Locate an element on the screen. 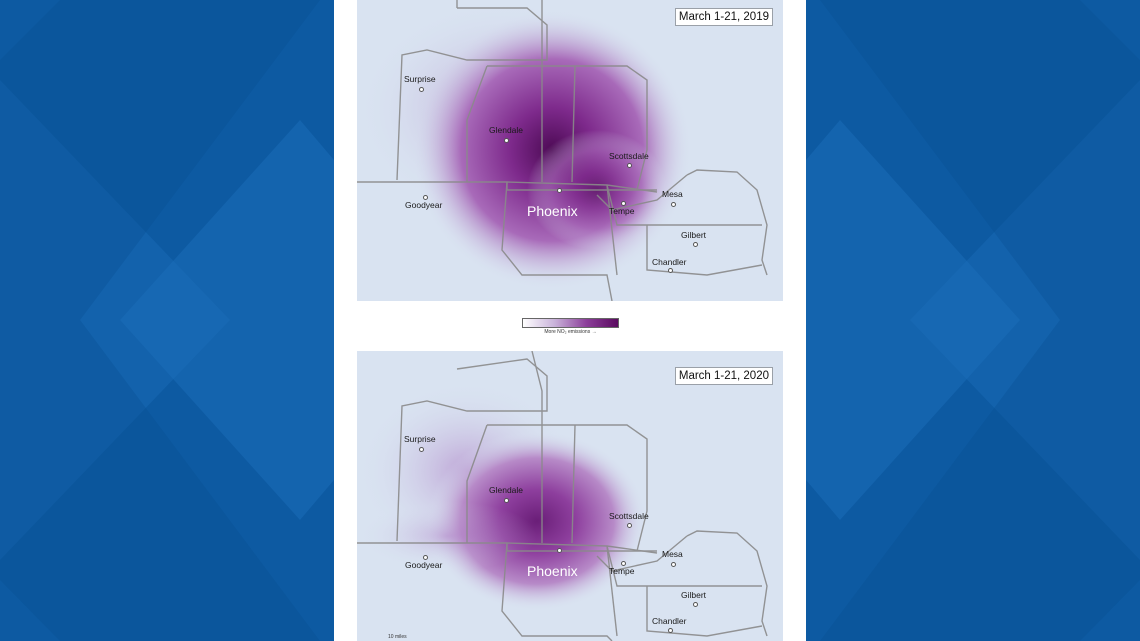 The height and width of the screenshot is (641, 1140). date-label: March 1-21, 2019 is located at coordinates (723, 17).